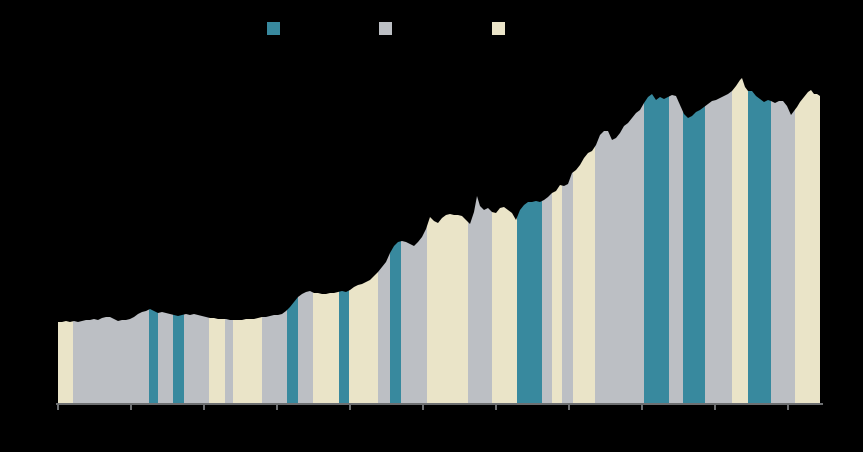 Image resolution: width=863 pixels, height=452 pixels. Describe the element at coordinates (498, 28) in the screenshot. I see `legend-swatch-cream` at that location.